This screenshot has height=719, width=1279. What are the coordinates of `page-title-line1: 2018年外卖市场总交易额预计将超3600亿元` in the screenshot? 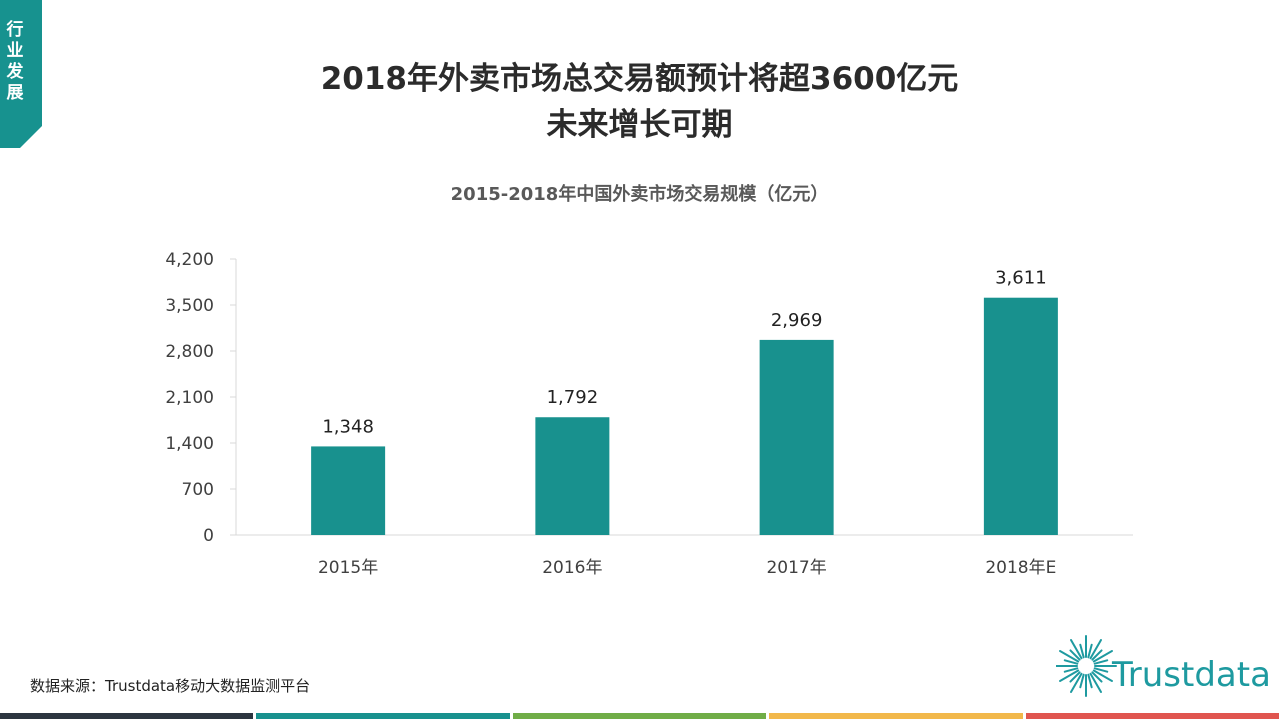 It's located at (639, 79).